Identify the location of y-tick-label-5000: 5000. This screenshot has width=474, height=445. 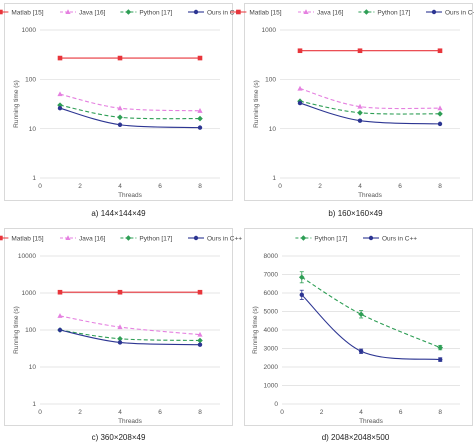
(271, 312).